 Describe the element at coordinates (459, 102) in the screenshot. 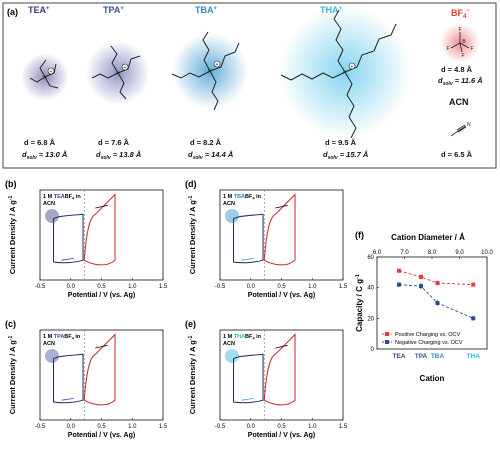

I see `acn-label: ACN` at that location.